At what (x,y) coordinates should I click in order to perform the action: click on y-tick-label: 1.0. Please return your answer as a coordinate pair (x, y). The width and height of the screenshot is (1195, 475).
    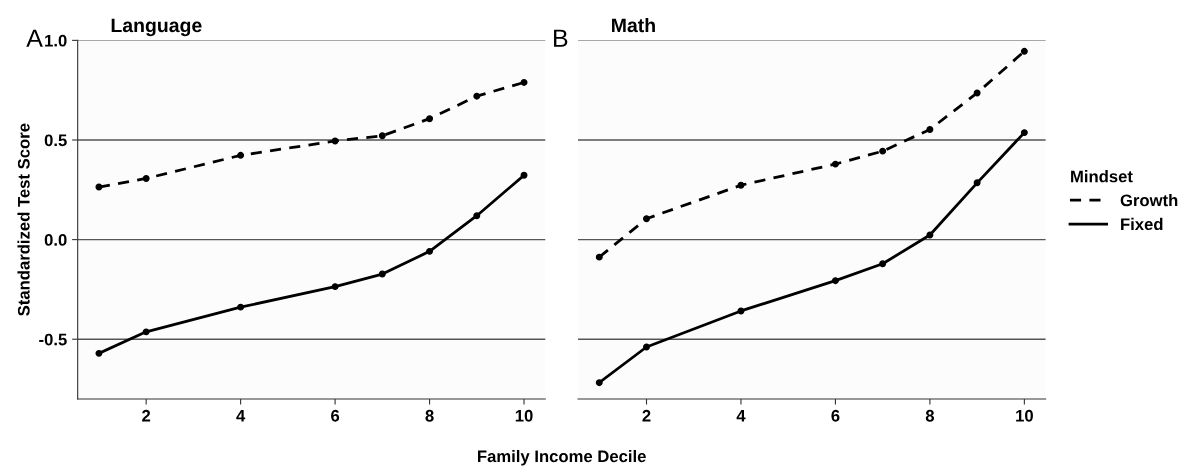
    Looking at the image, I should click on (56, 40).